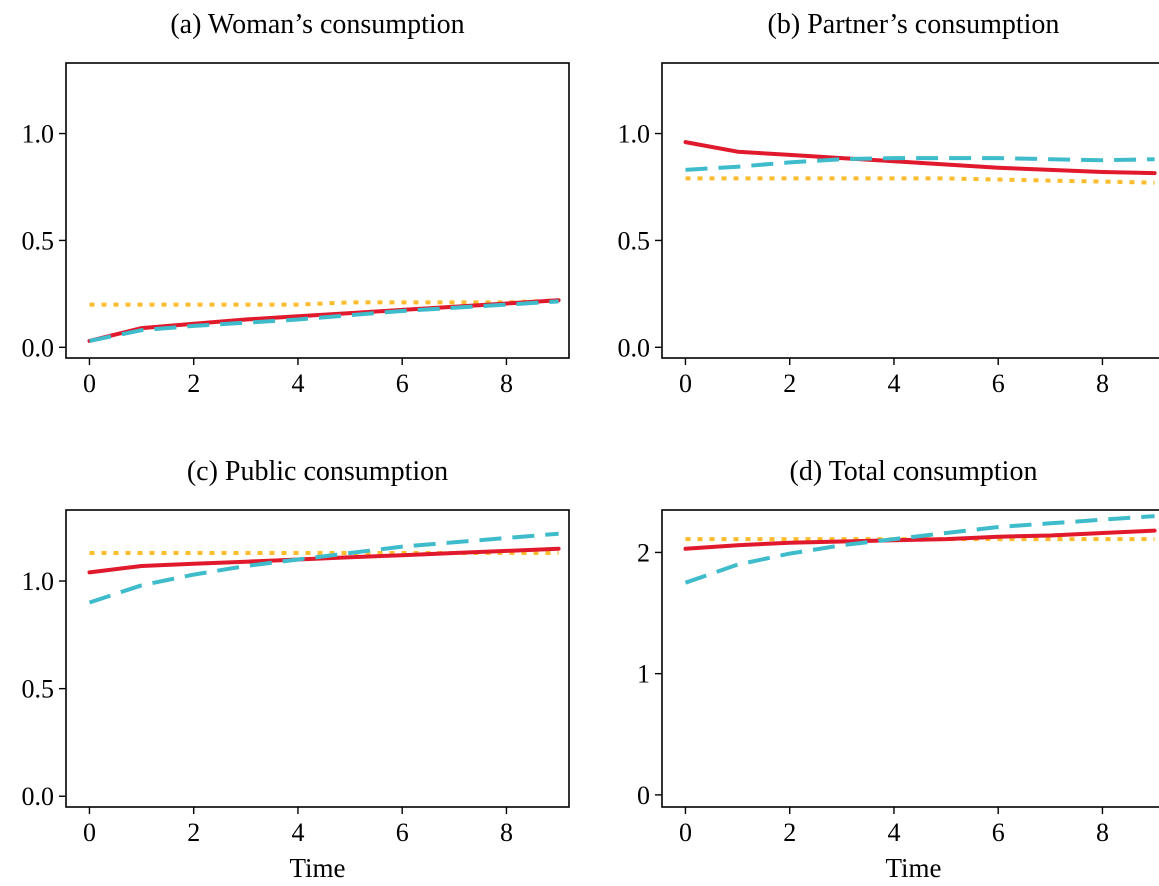 This screenshot has width=1159, height=886. What do you see at coordinates (506, 383) in the screenshot?
I see `x-tick-label-a-8: 8` at bounding box center [506, 383].